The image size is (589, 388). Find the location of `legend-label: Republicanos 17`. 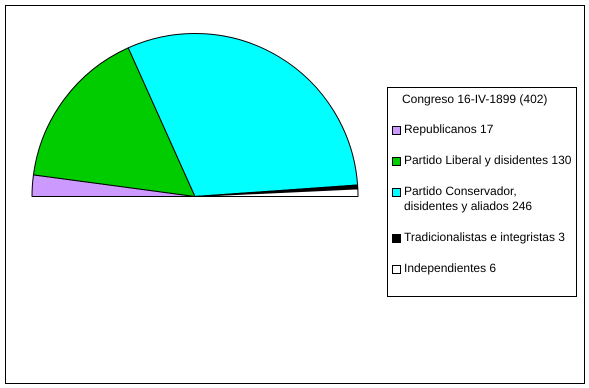

legend-label: Republicanos 17 is located at coordinates (449, 129).